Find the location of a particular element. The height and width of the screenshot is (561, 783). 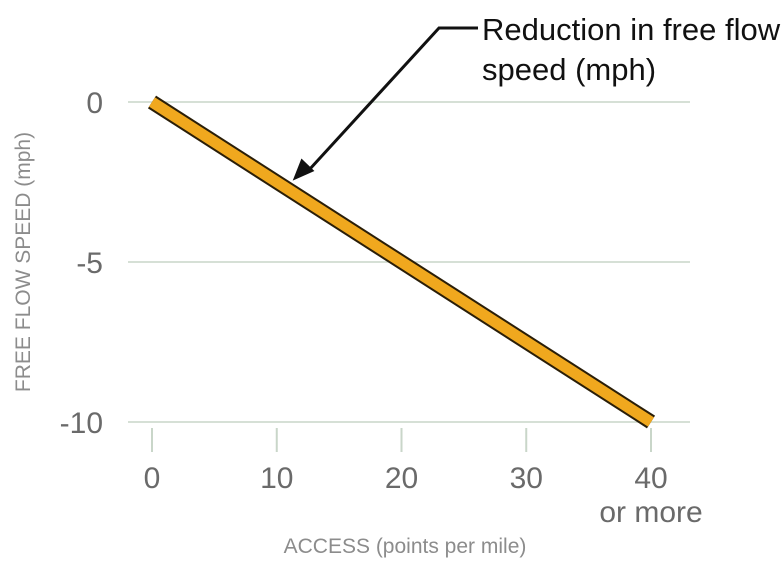

annotation-line-1: Reduction in free flow is located at coordinates (631, 29).